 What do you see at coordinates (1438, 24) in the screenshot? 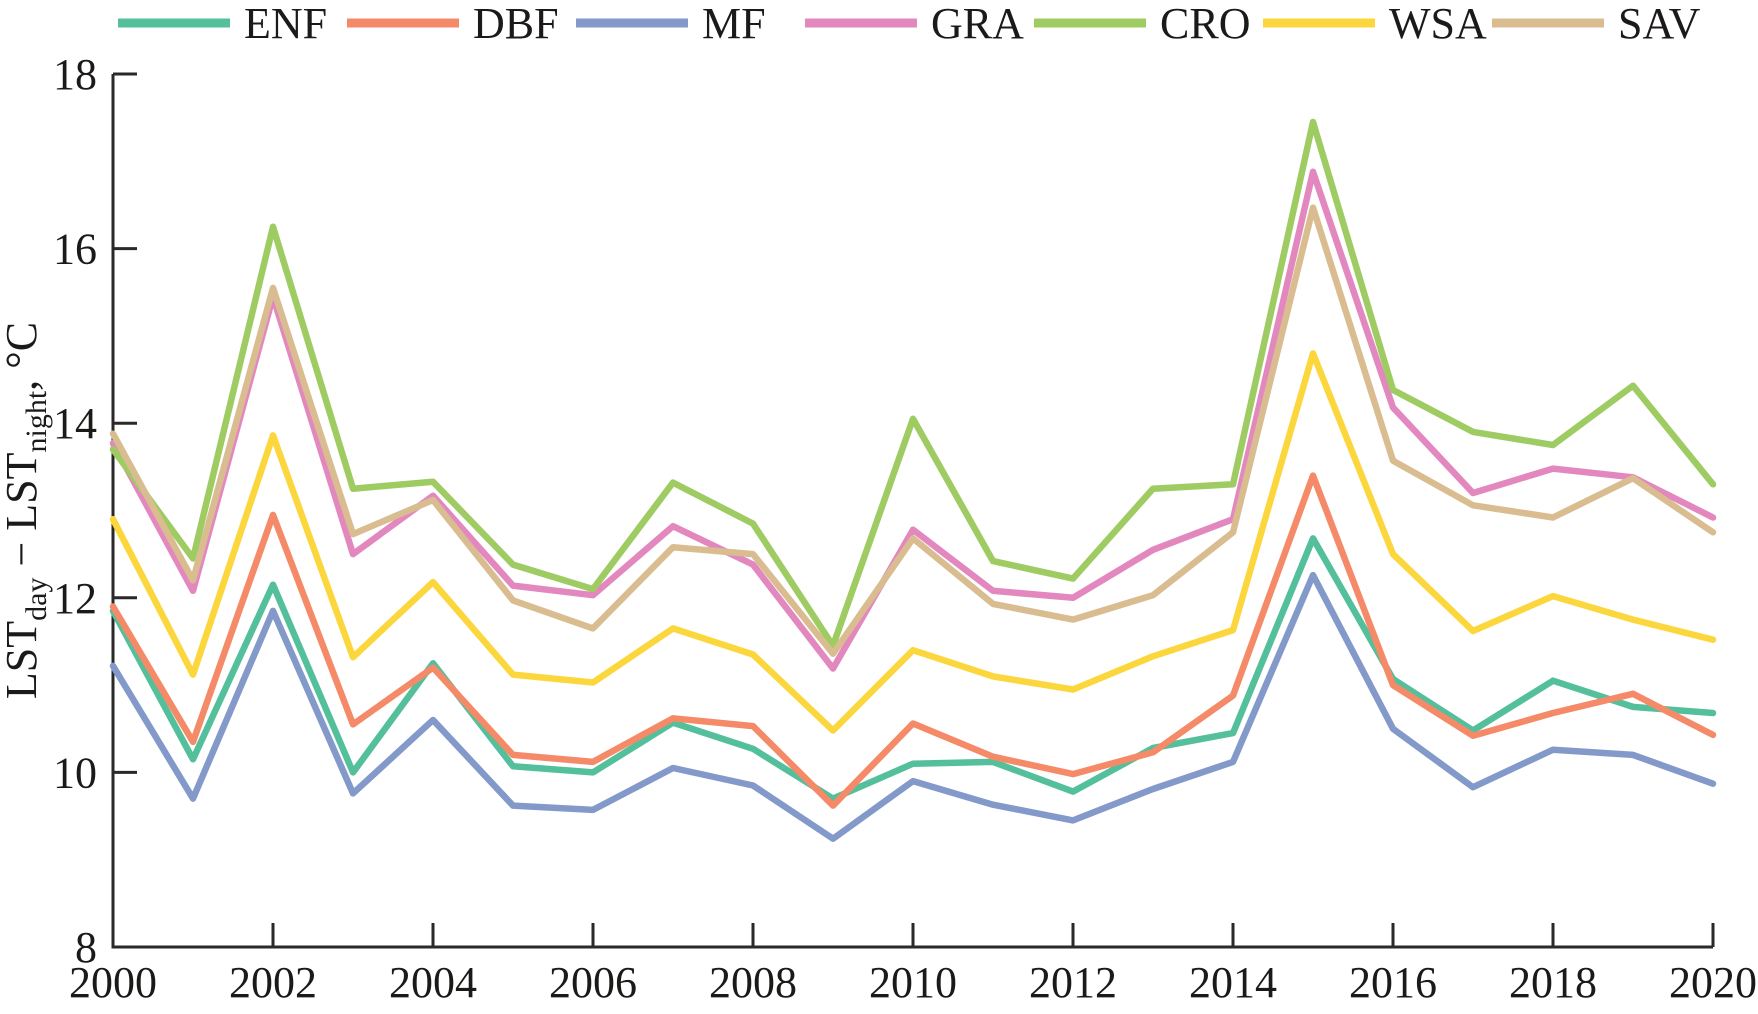
I see `legend-label-wsa: WSA` at bounding box center [1438, 24].